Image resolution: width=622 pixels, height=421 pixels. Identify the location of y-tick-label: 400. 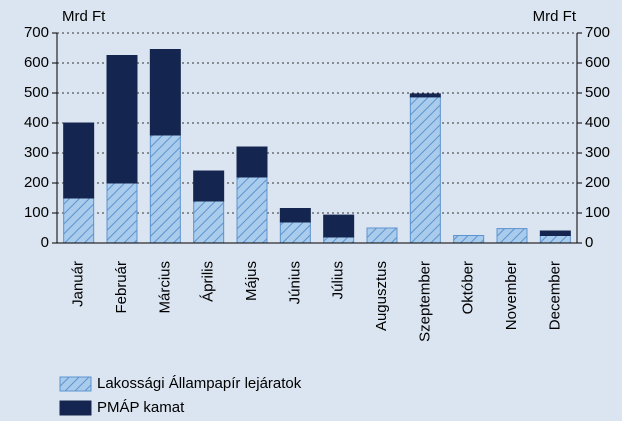
(36, 122).